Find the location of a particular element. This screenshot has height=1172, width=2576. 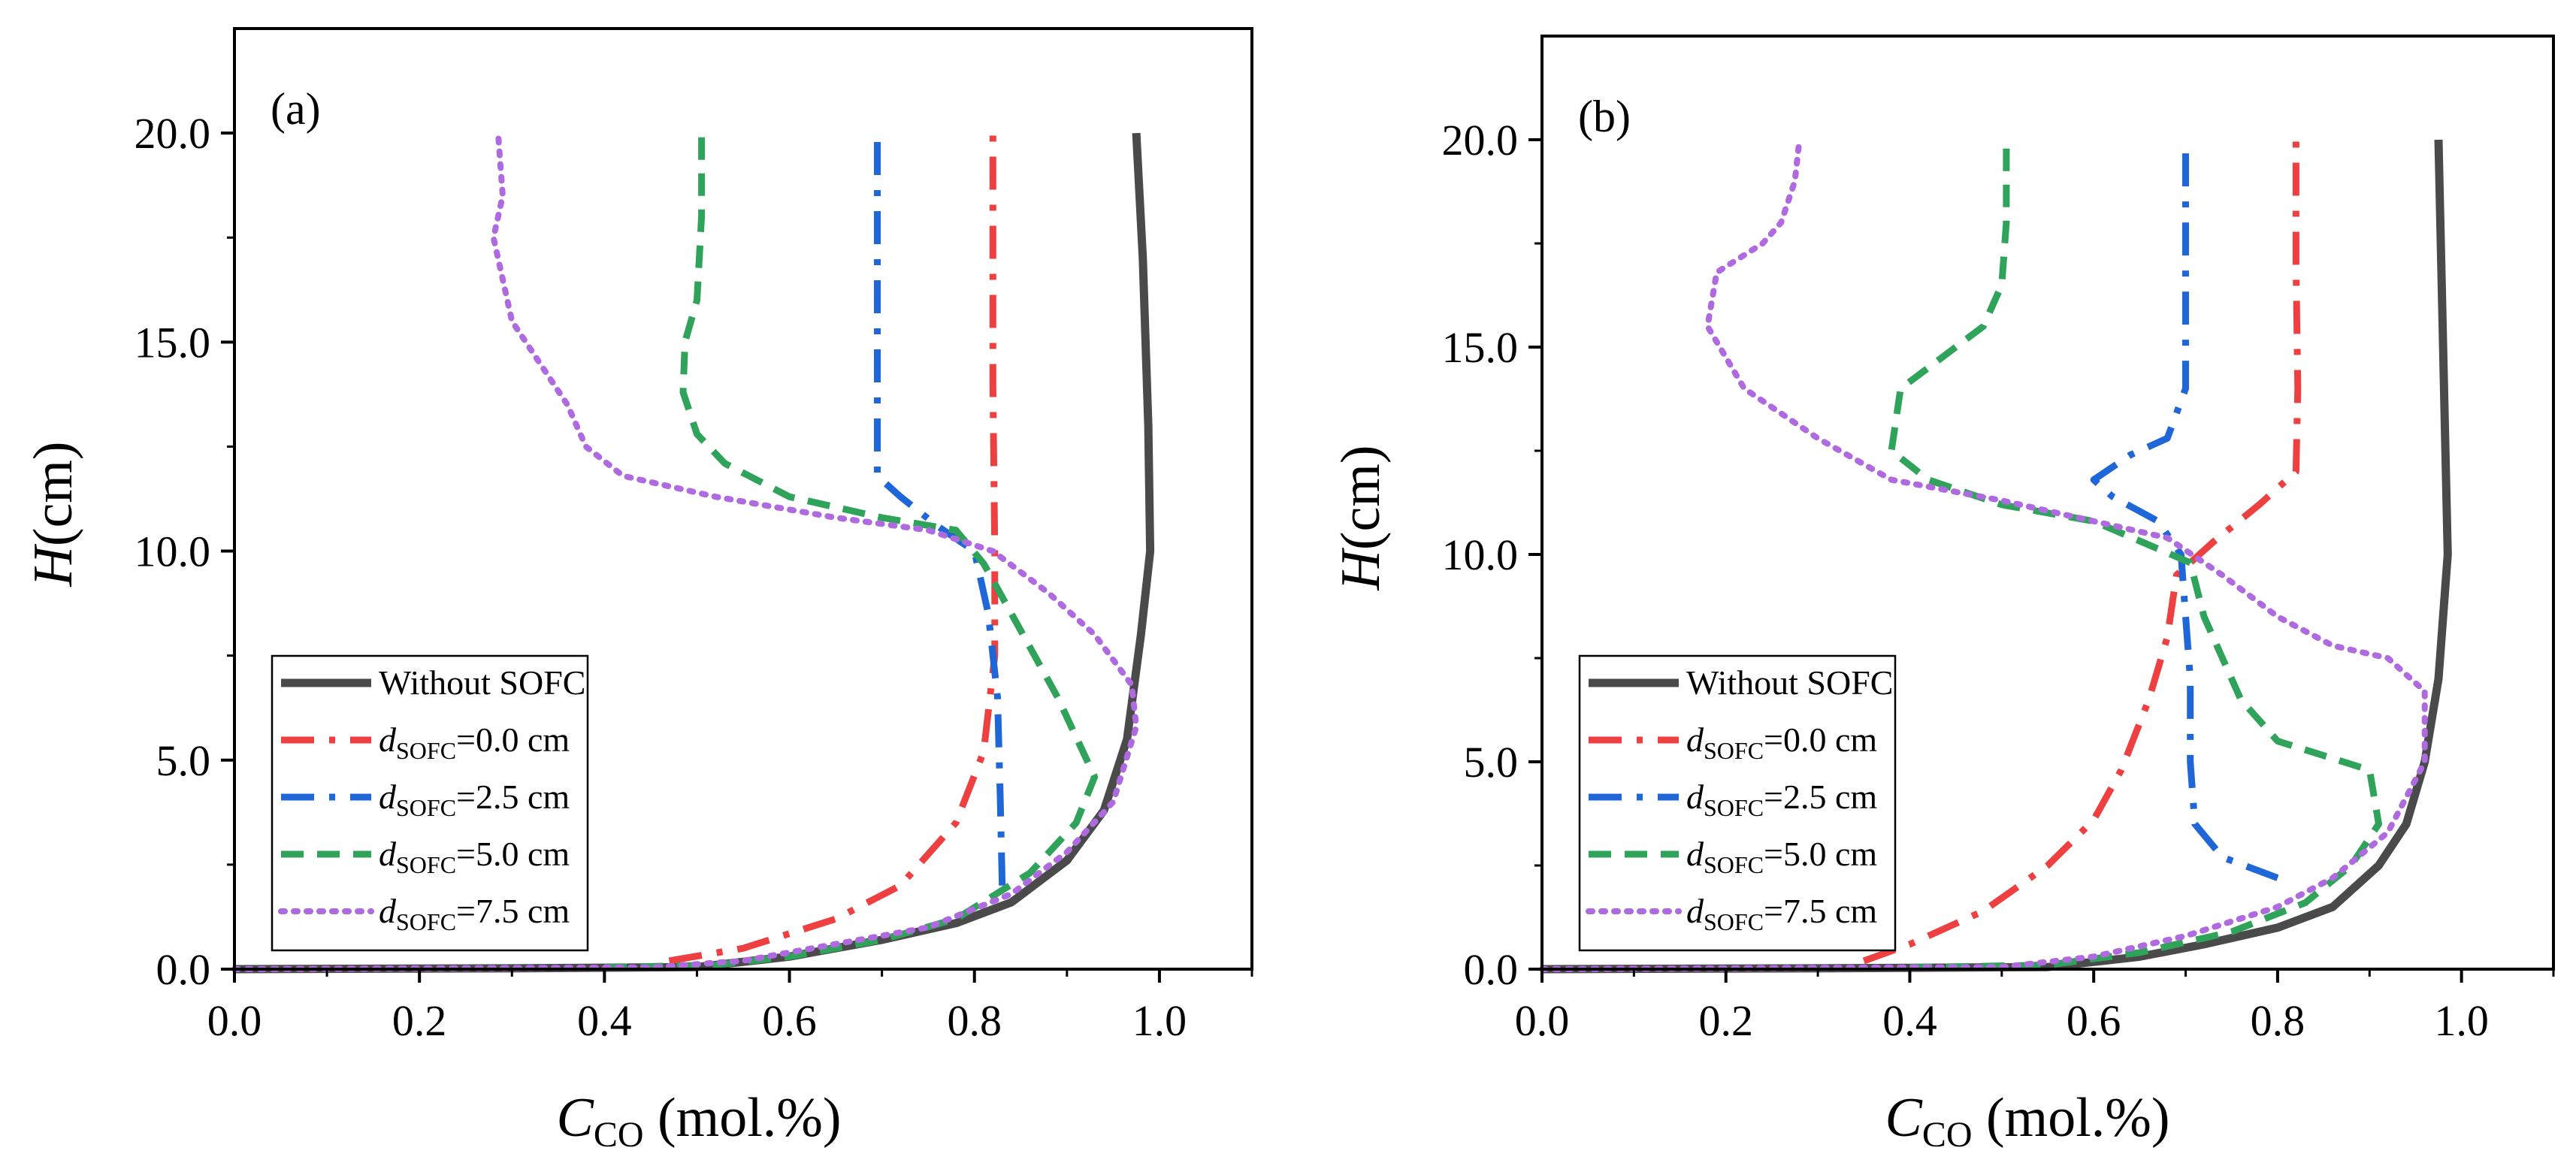

panel-label: (b) is located at coordinates (1604, 116).